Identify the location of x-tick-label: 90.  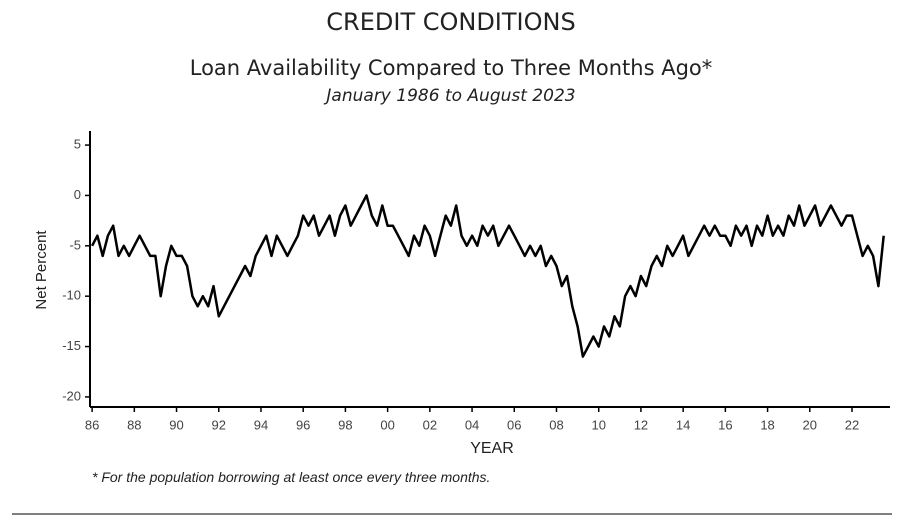
(176, 424).